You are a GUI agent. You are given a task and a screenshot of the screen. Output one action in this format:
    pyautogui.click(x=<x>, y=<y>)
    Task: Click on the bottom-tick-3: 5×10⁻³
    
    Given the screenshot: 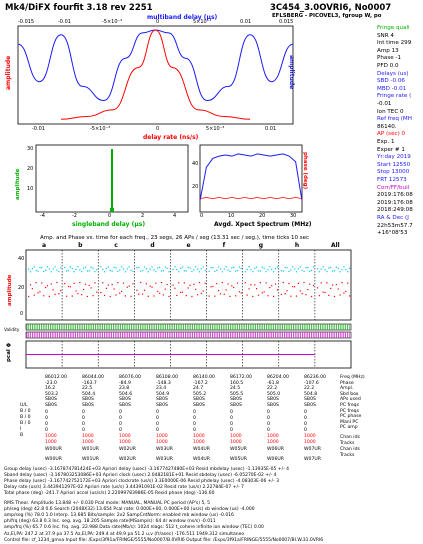 What is the action you would take?
    pyautogui.click(x=215, y=129)
    